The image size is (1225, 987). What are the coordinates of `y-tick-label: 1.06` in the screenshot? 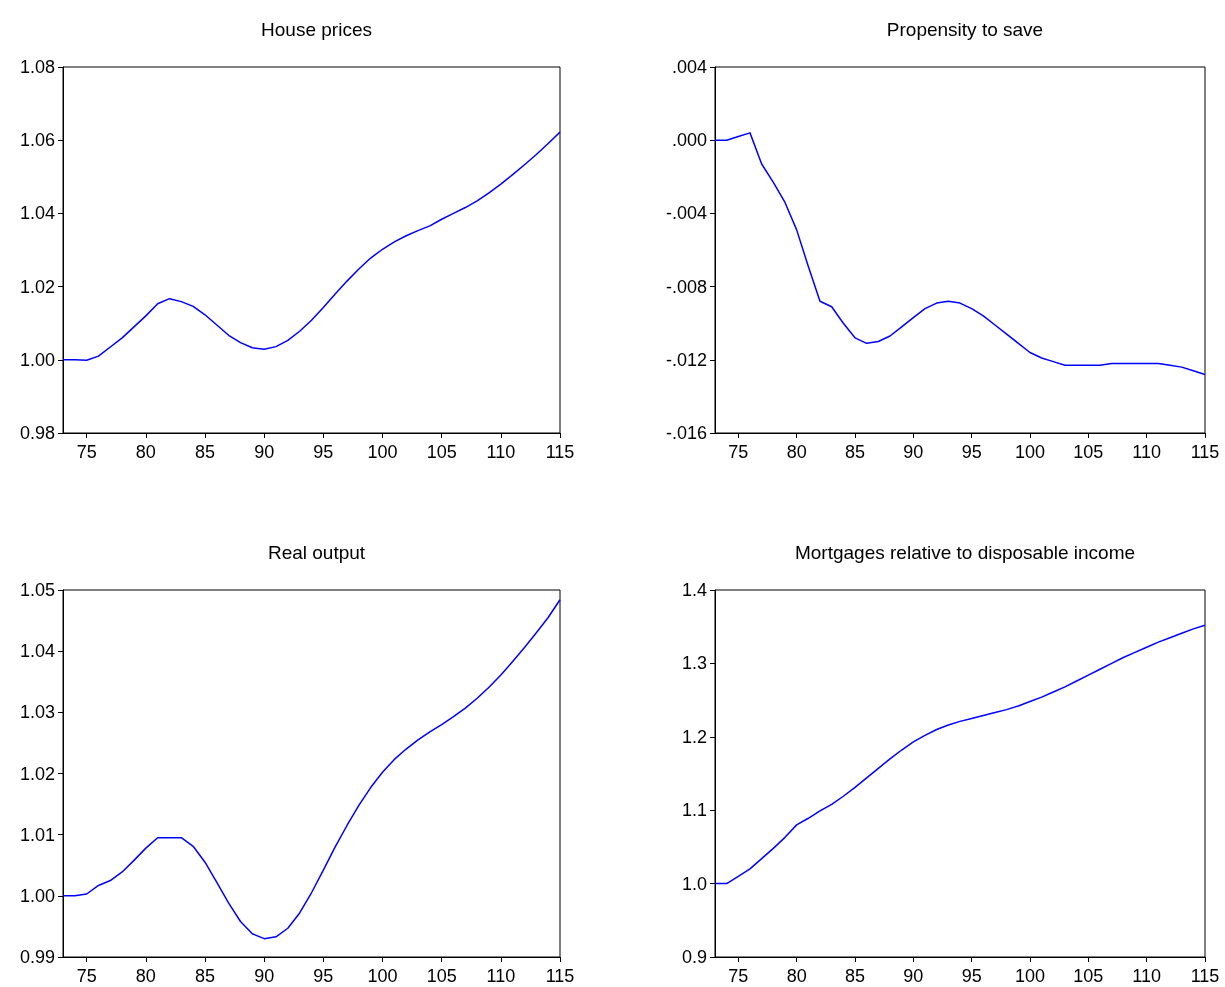 It's located at (37, 140).